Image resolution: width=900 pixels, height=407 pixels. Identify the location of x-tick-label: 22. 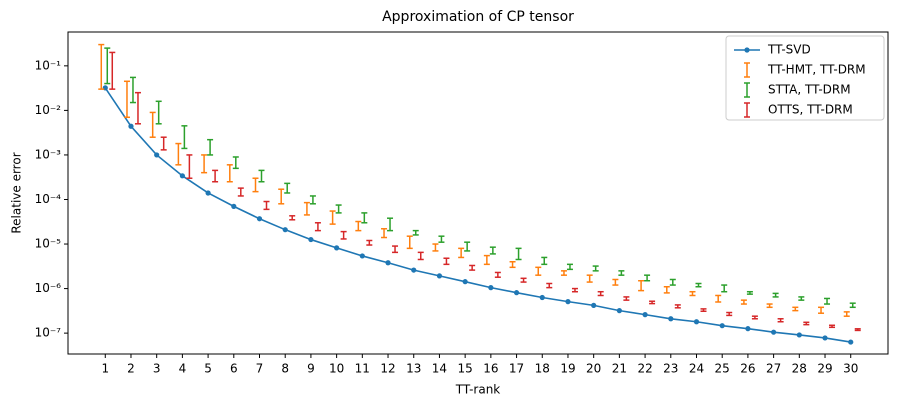
(644, 369).